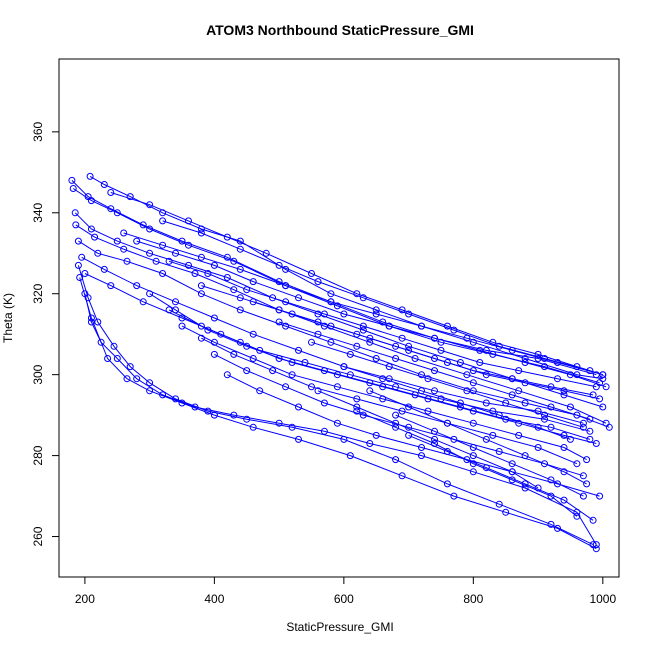  What do you see at coordinates (345, 591) in the screenshot?
I see `x-axis: 200 400 600 800 1000` at bounding box center [345, 591].